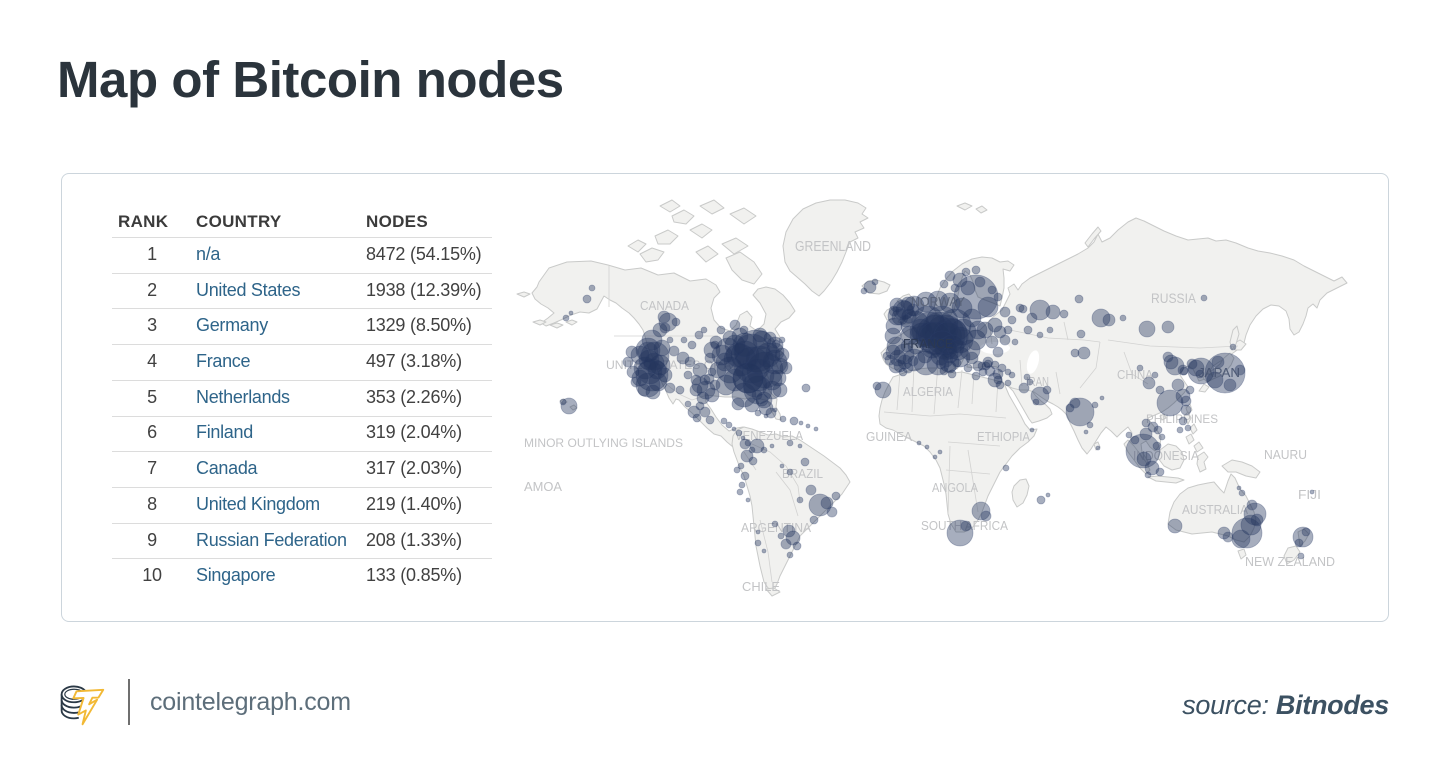  What do you see at coordinates (928, 391) in the screenshot?
I see `svg-text: ALGERIA` at bounding box center [928, 391].